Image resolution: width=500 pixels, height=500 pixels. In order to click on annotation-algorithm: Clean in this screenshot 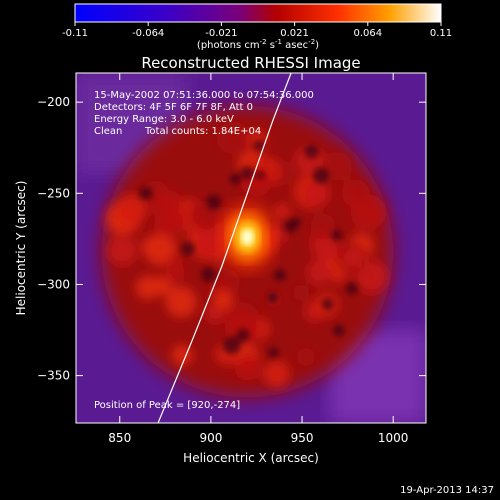, I will do `click(108, 131)`.